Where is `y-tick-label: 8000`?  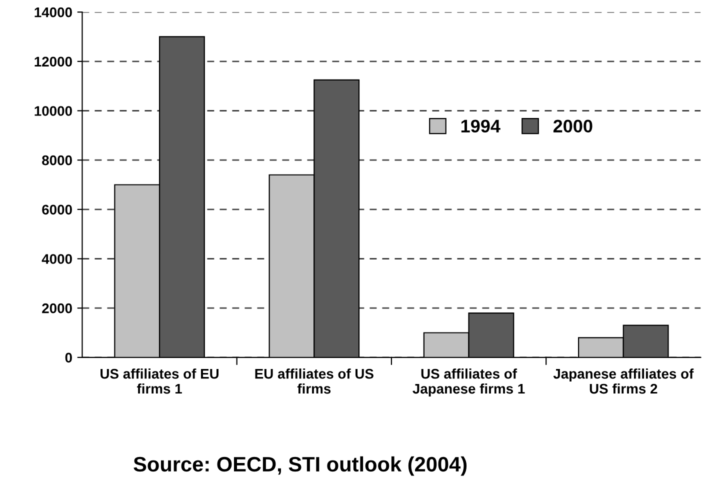
y-tick-label: 8000 is located at coordinates (57, 160).